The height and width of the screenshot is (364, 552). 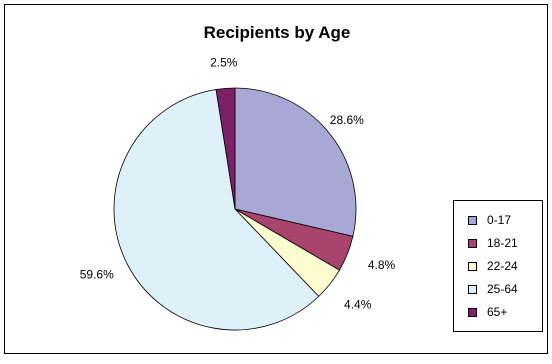 I want to click on pie-slice-65+, so click(x=225, y=148).